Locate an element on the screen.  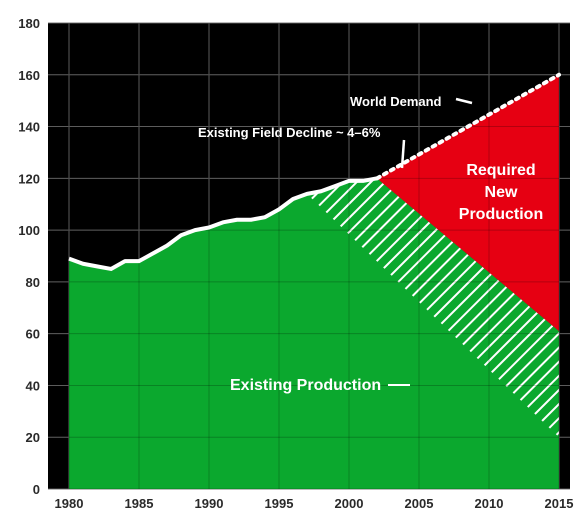
y-tick-label: 160 is located at coordinates (29, 75).